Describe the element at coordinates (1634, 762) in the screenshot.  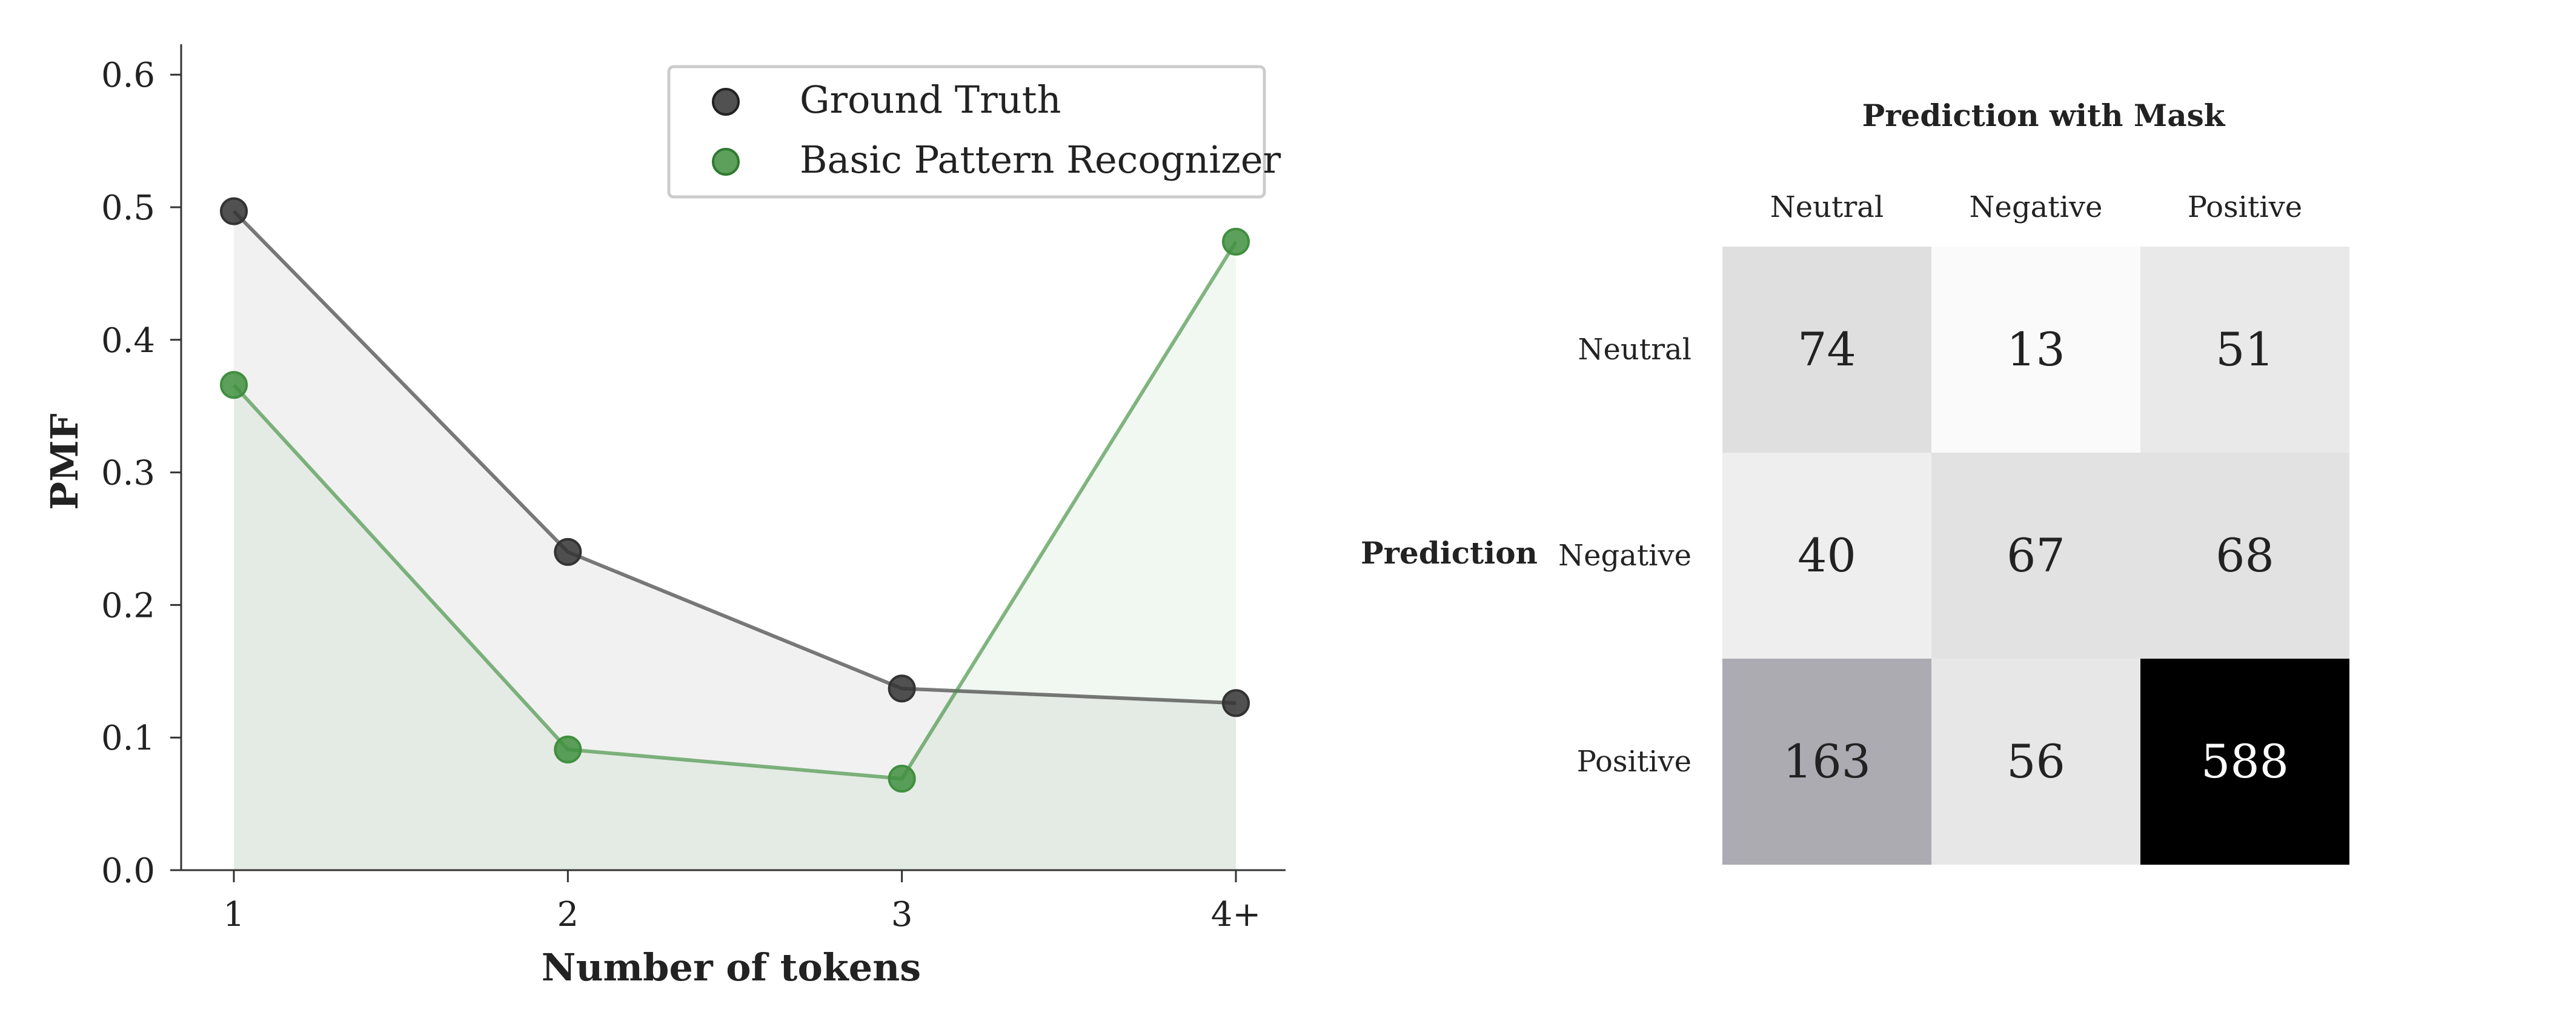
I see `heatmap-row-label: Positive` at that location.